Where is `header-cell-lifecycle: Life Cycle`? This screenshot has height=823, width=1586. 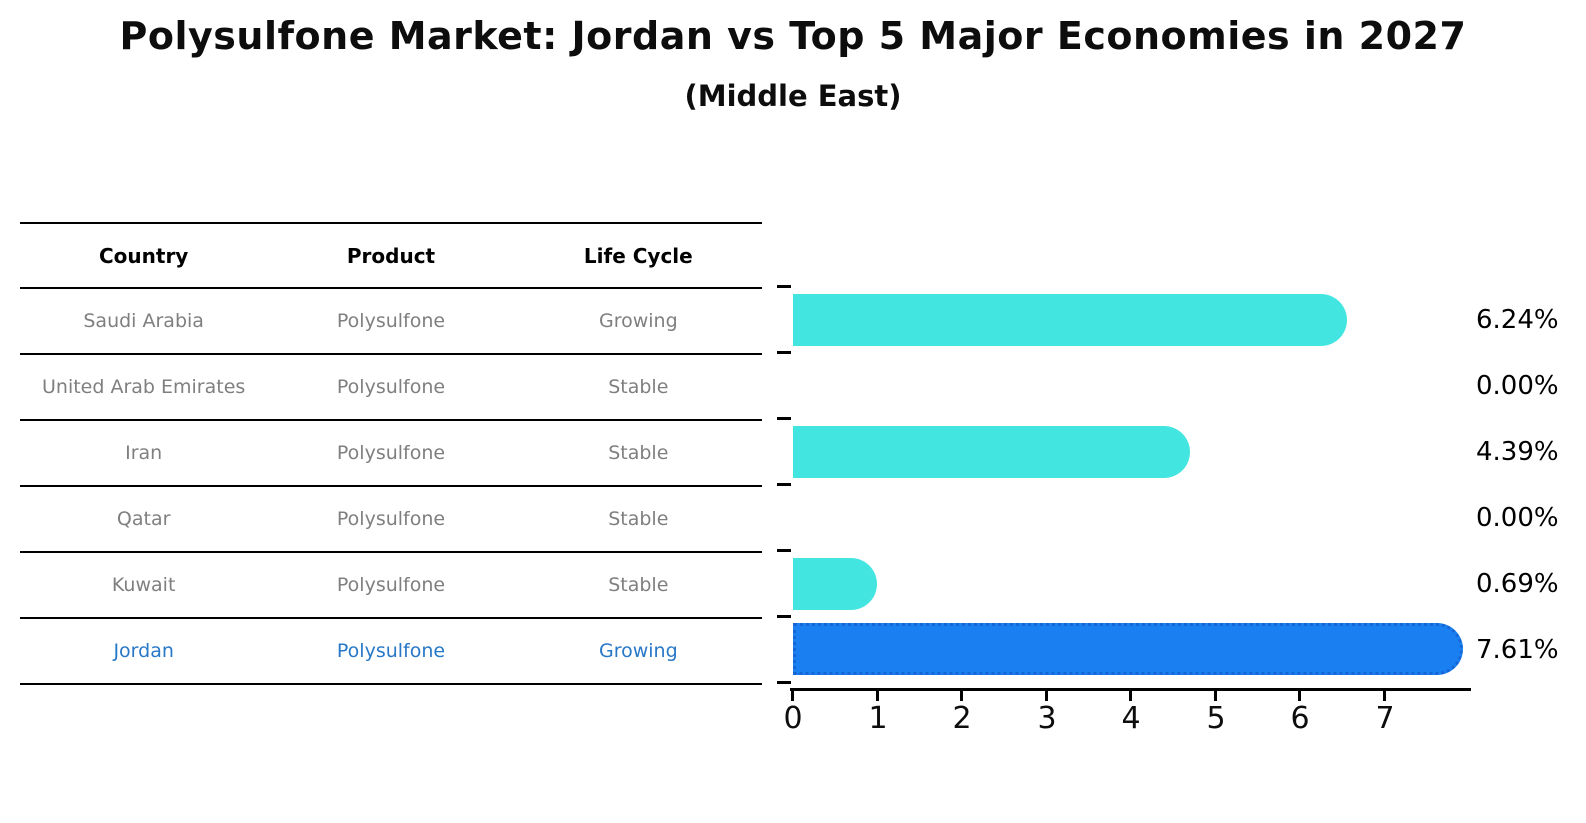
header-cell-lifecycle: Life Cycle is located at coordinates (638, 255).